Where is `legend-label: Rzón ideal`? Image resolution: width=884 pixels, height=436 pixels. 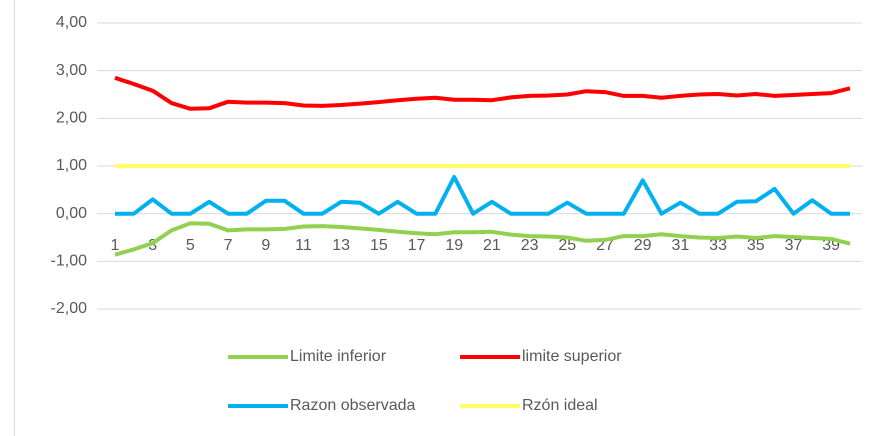
legend-label: Rzón ideal is located at coordinates (560, 405).